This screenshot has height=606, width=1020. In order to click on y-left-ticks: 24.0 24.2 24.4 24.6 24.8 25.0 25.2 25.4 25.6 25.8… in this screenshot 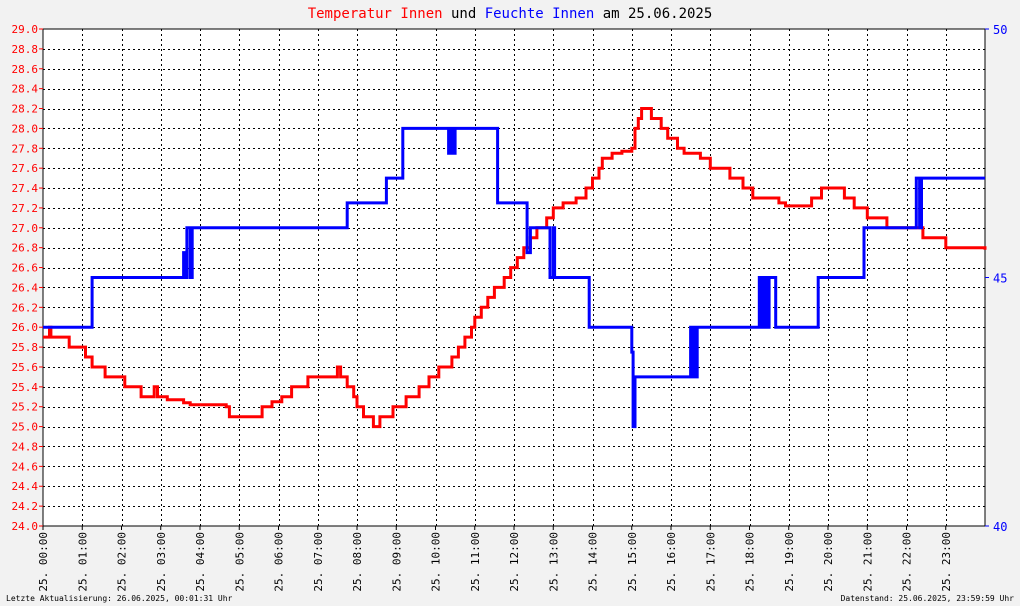, I will do `click(27, 278)`.